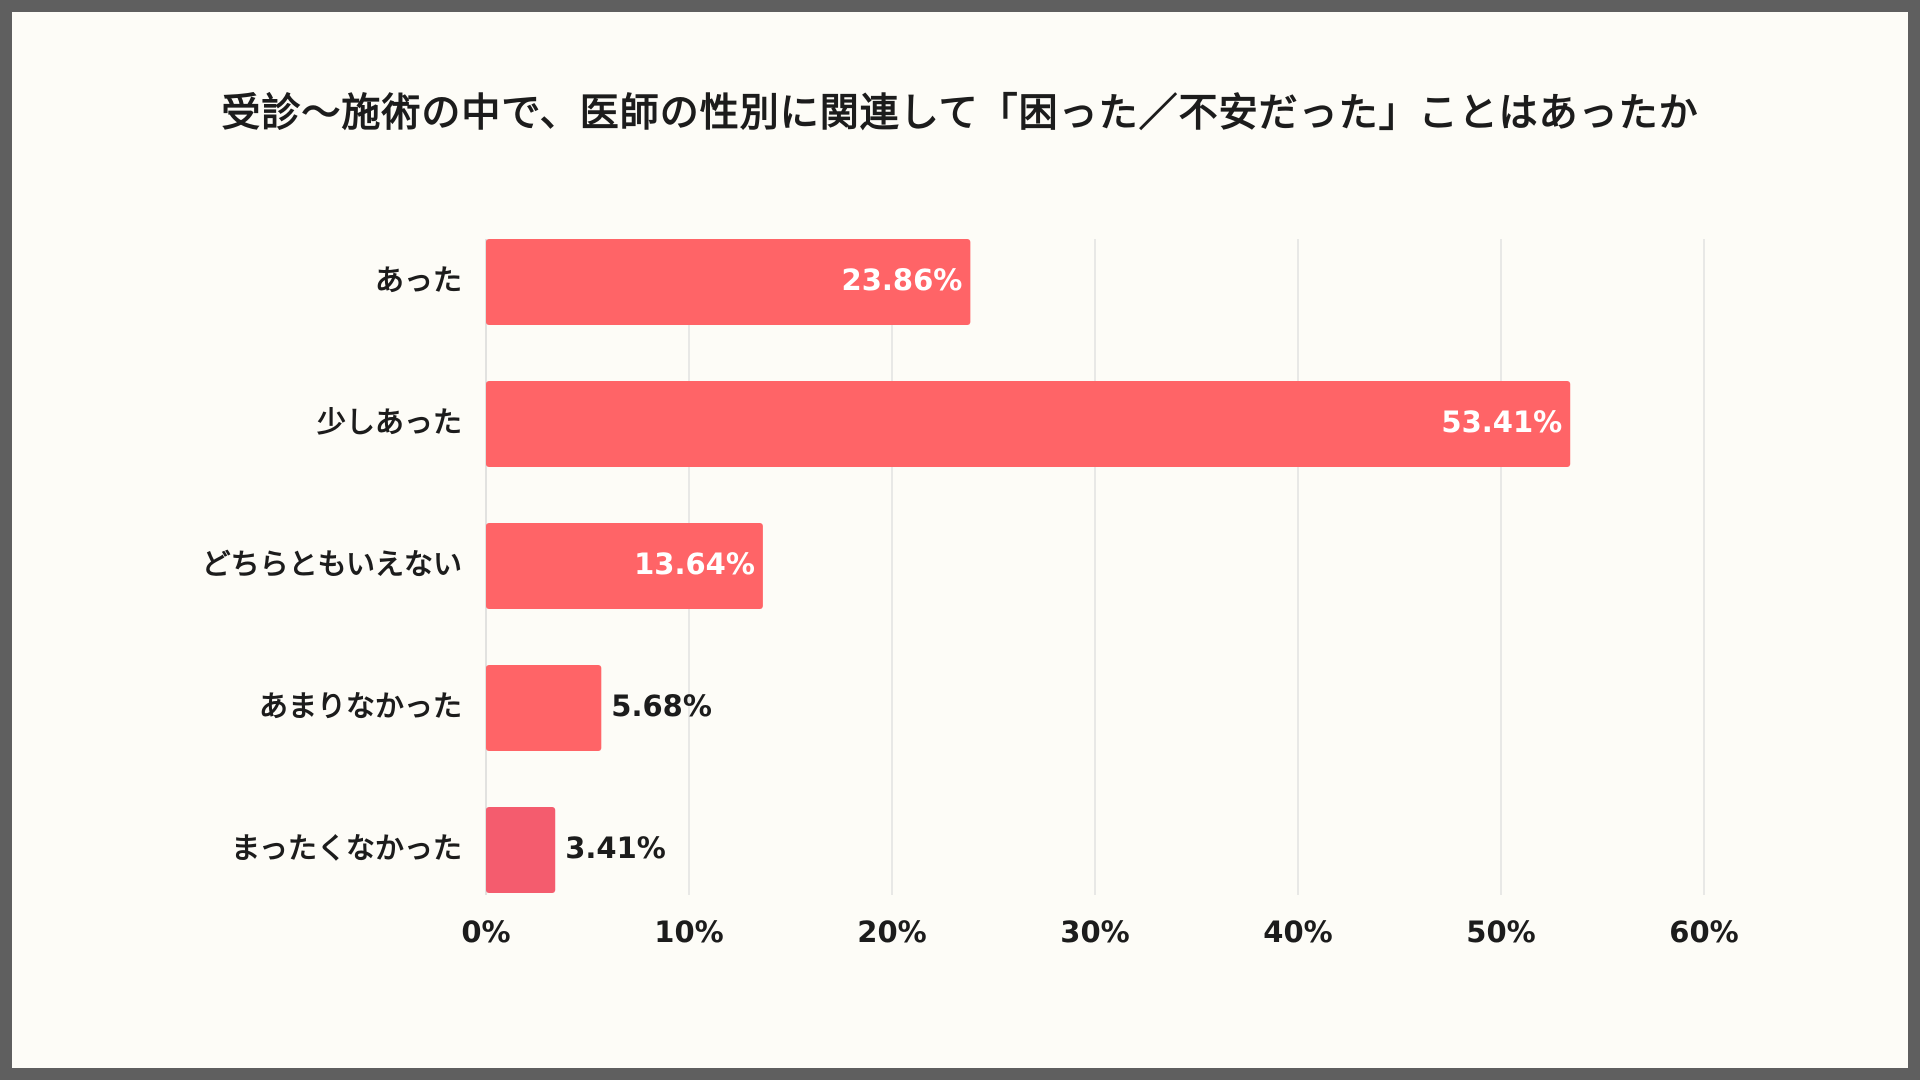  What do you see at coordinates (688, 932) in the screenshot?
I see `x-tick-label: 10%` at bounding box center [688, 932].